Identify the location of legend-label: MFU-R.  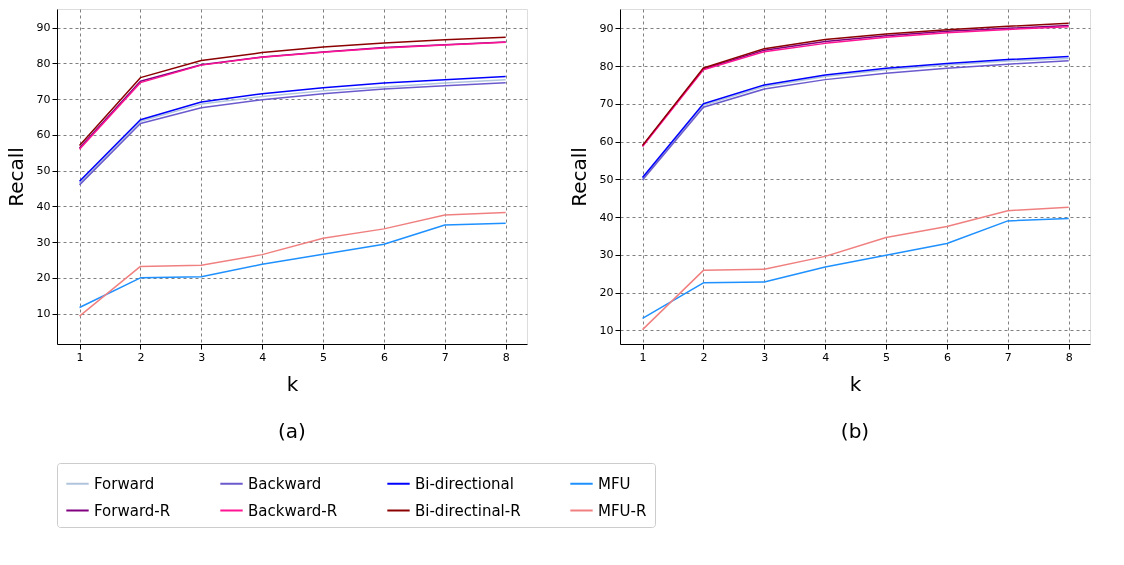
(622, 510).